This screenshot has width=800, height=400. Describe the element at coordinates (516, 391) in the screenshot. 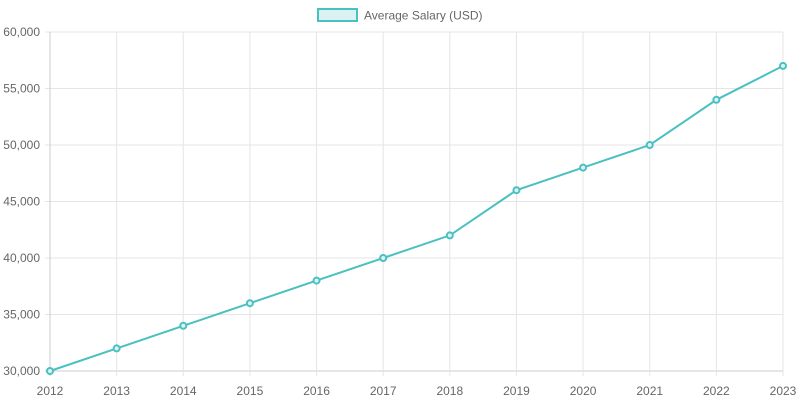

I see `x-tick-label: 2019` at that location.